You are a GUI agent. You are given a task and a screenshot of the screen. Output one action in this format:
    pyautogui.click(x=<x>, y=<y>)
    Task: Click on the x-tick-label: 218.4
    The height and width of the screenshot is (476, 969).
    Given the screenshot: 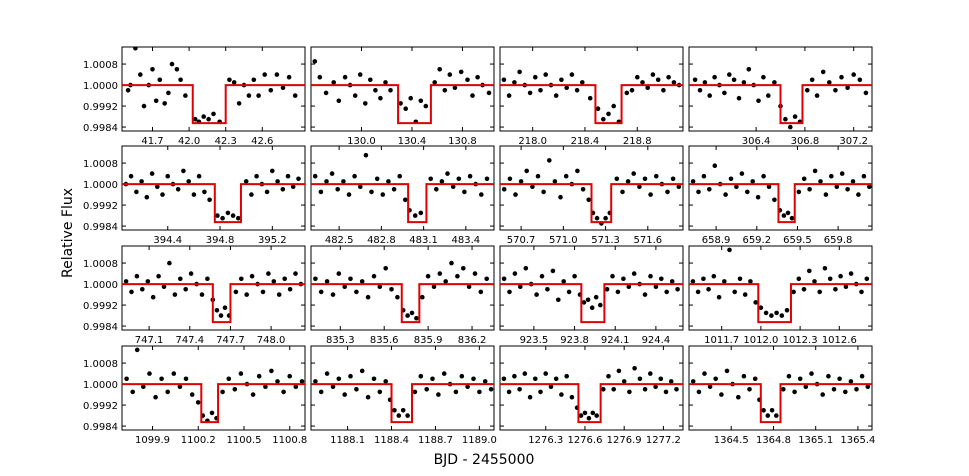 What is the action you would take?
    pyautogui.click(x=585, y=141)
    